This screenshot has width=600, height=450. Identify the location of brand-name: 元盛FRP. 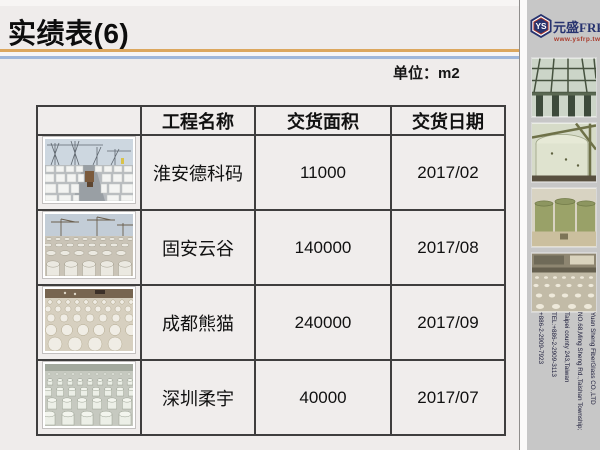
(576, 27).